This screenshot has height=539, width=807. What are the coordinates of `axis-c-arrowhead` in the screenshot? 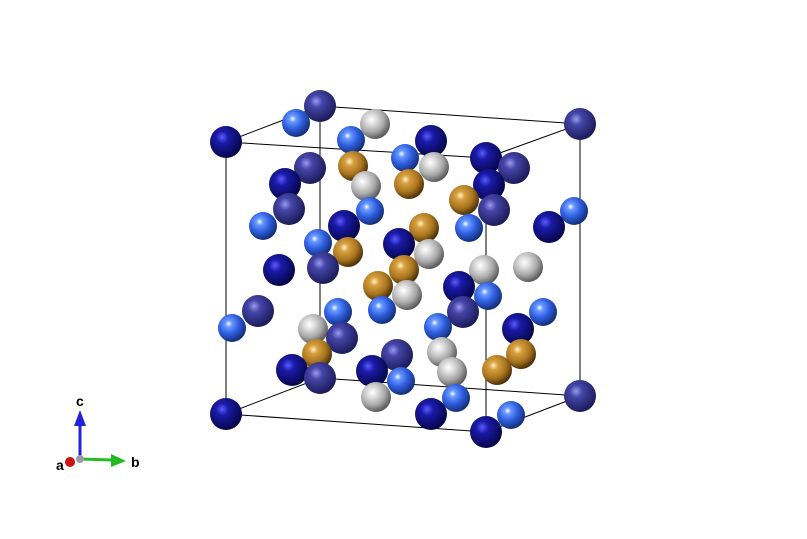 It's located at (80, 418).